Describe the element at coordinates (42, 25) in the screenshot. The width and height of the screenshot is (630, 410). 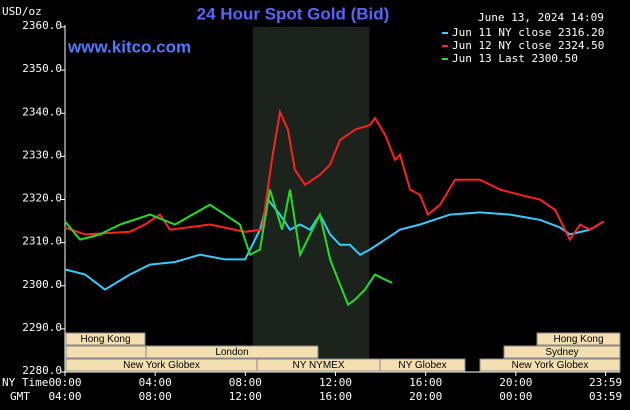
I see `y-tick-label: 2360.0` at that location.